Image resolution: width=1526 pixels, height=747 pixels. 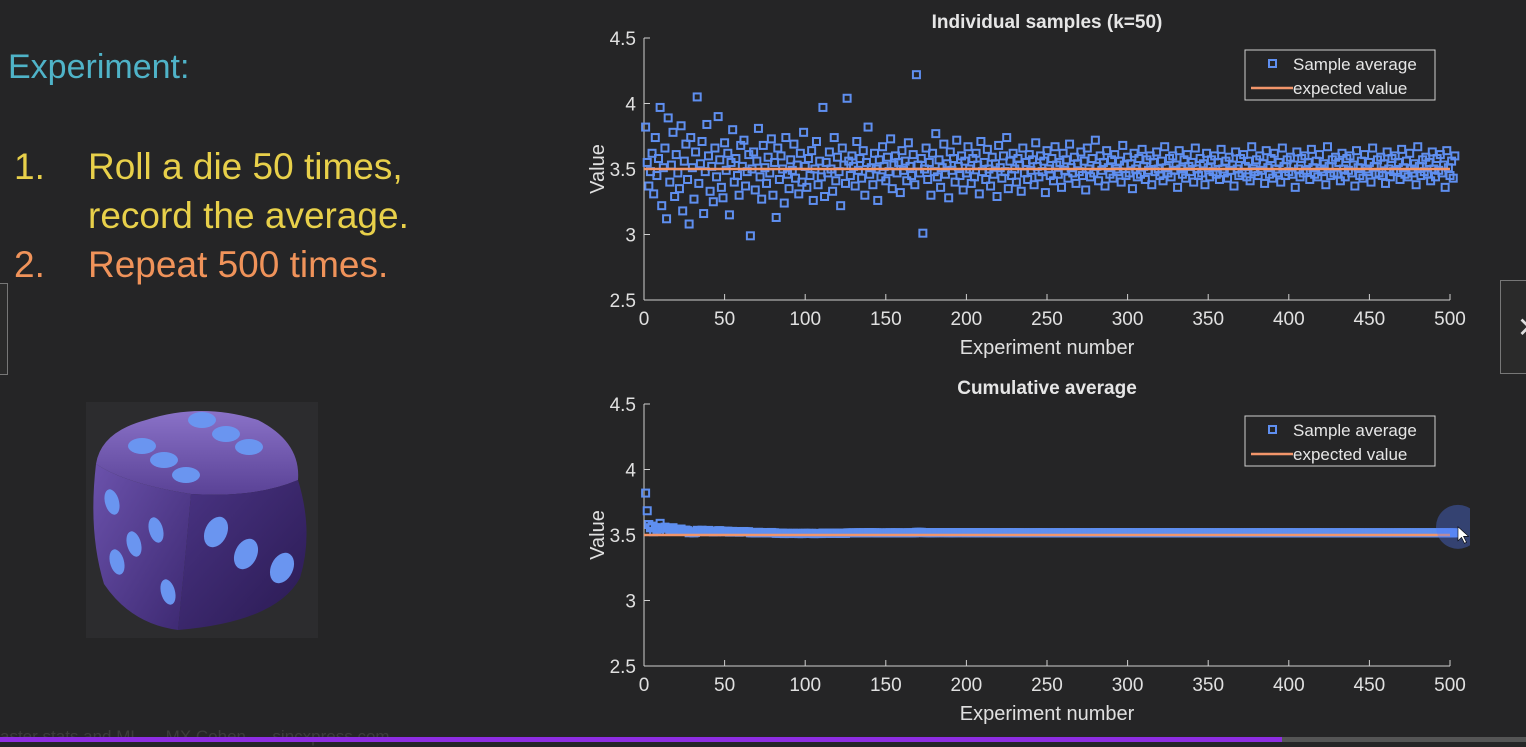 What do you see at coordinates (1047, 348) in the screenshot?
I see `x-axis-label: Experiment number` at bounding box center [1047, 348].